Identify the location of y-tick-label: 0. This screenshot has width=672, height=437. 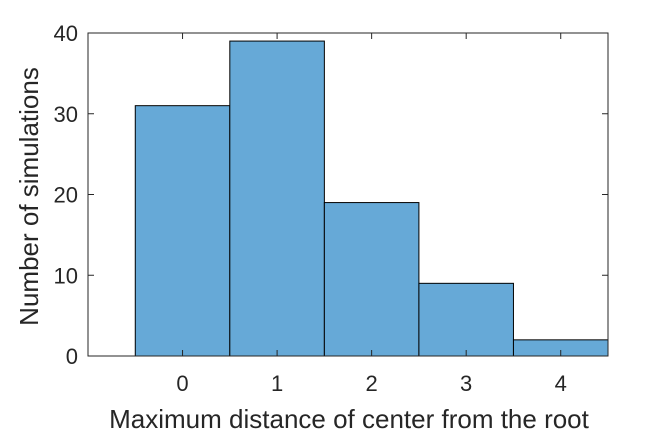
(72, 356).